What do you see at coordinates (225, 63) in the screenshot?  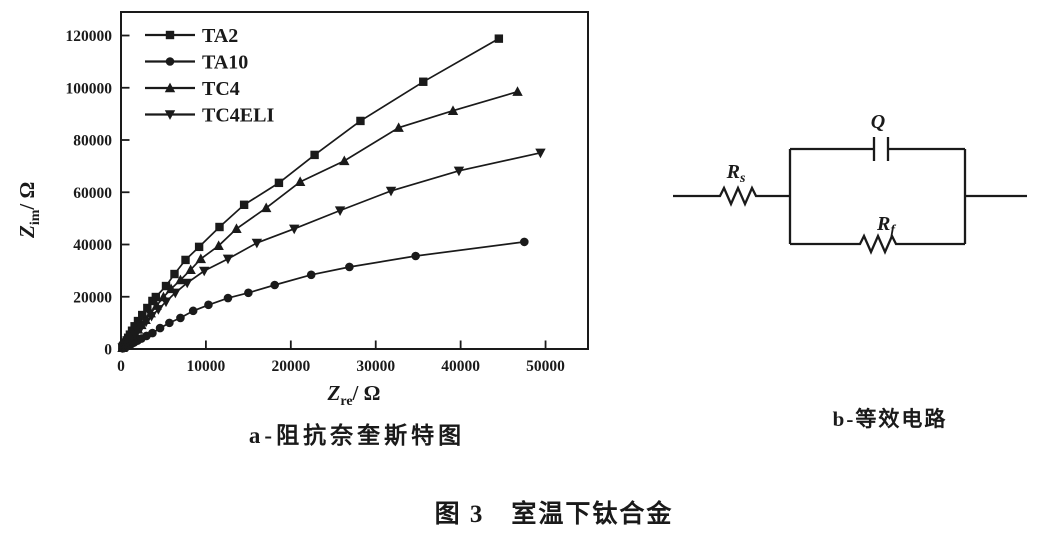 I see `legend-label-TA10: TA10` at bounding box center [225, 63].